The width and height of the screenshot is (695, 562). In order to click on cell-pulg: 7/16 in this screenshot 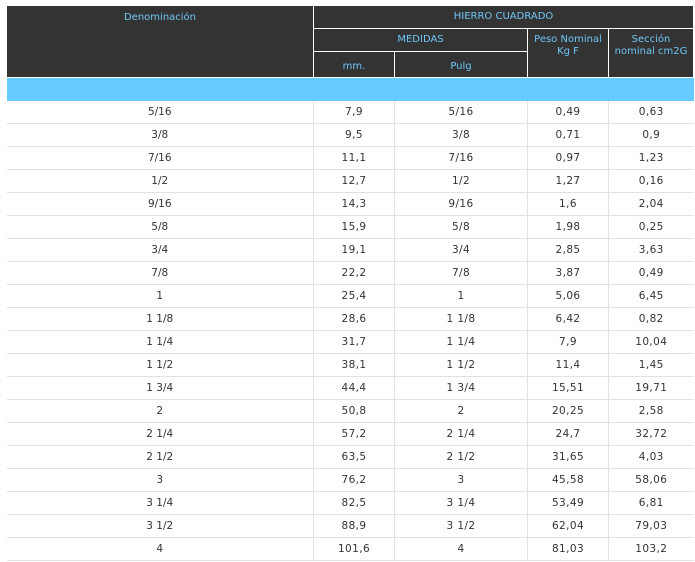, I will do `click(461, 158)`.